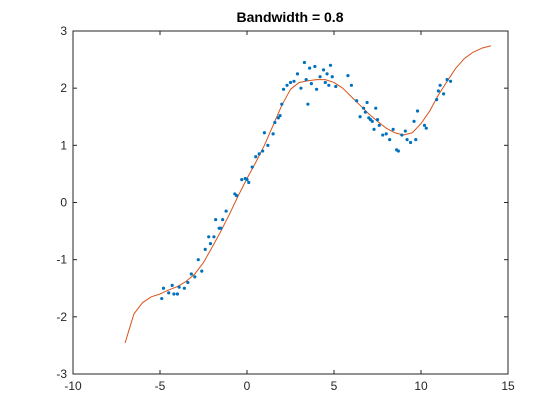  Describe the element at coordinates (61, 374) in the screenshot. I see `y-tick-label: -3` at that location.